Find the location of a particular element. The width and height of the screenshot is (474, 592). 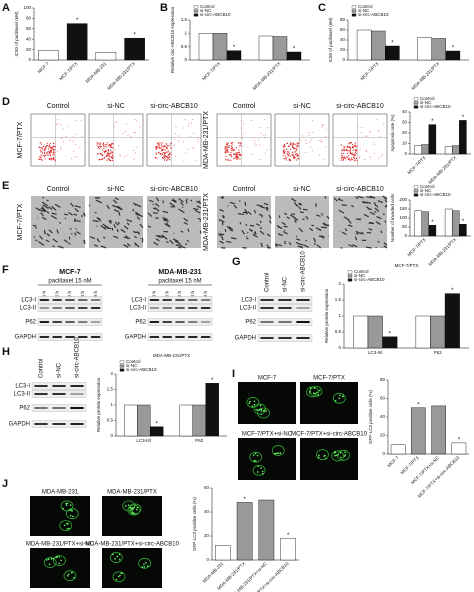

y-tick-label: 1 is located at coordinates (339, 315).